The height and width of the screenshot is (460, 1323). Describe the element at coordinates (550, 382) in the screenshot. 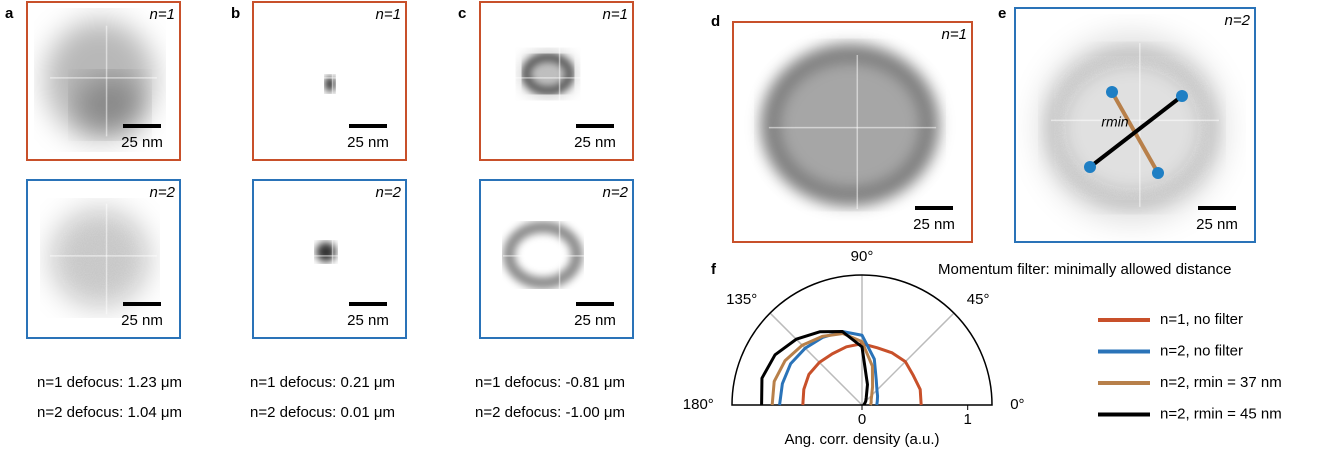

I see `defocus-text: n=1 defocus: -0.81 μm` at that location.